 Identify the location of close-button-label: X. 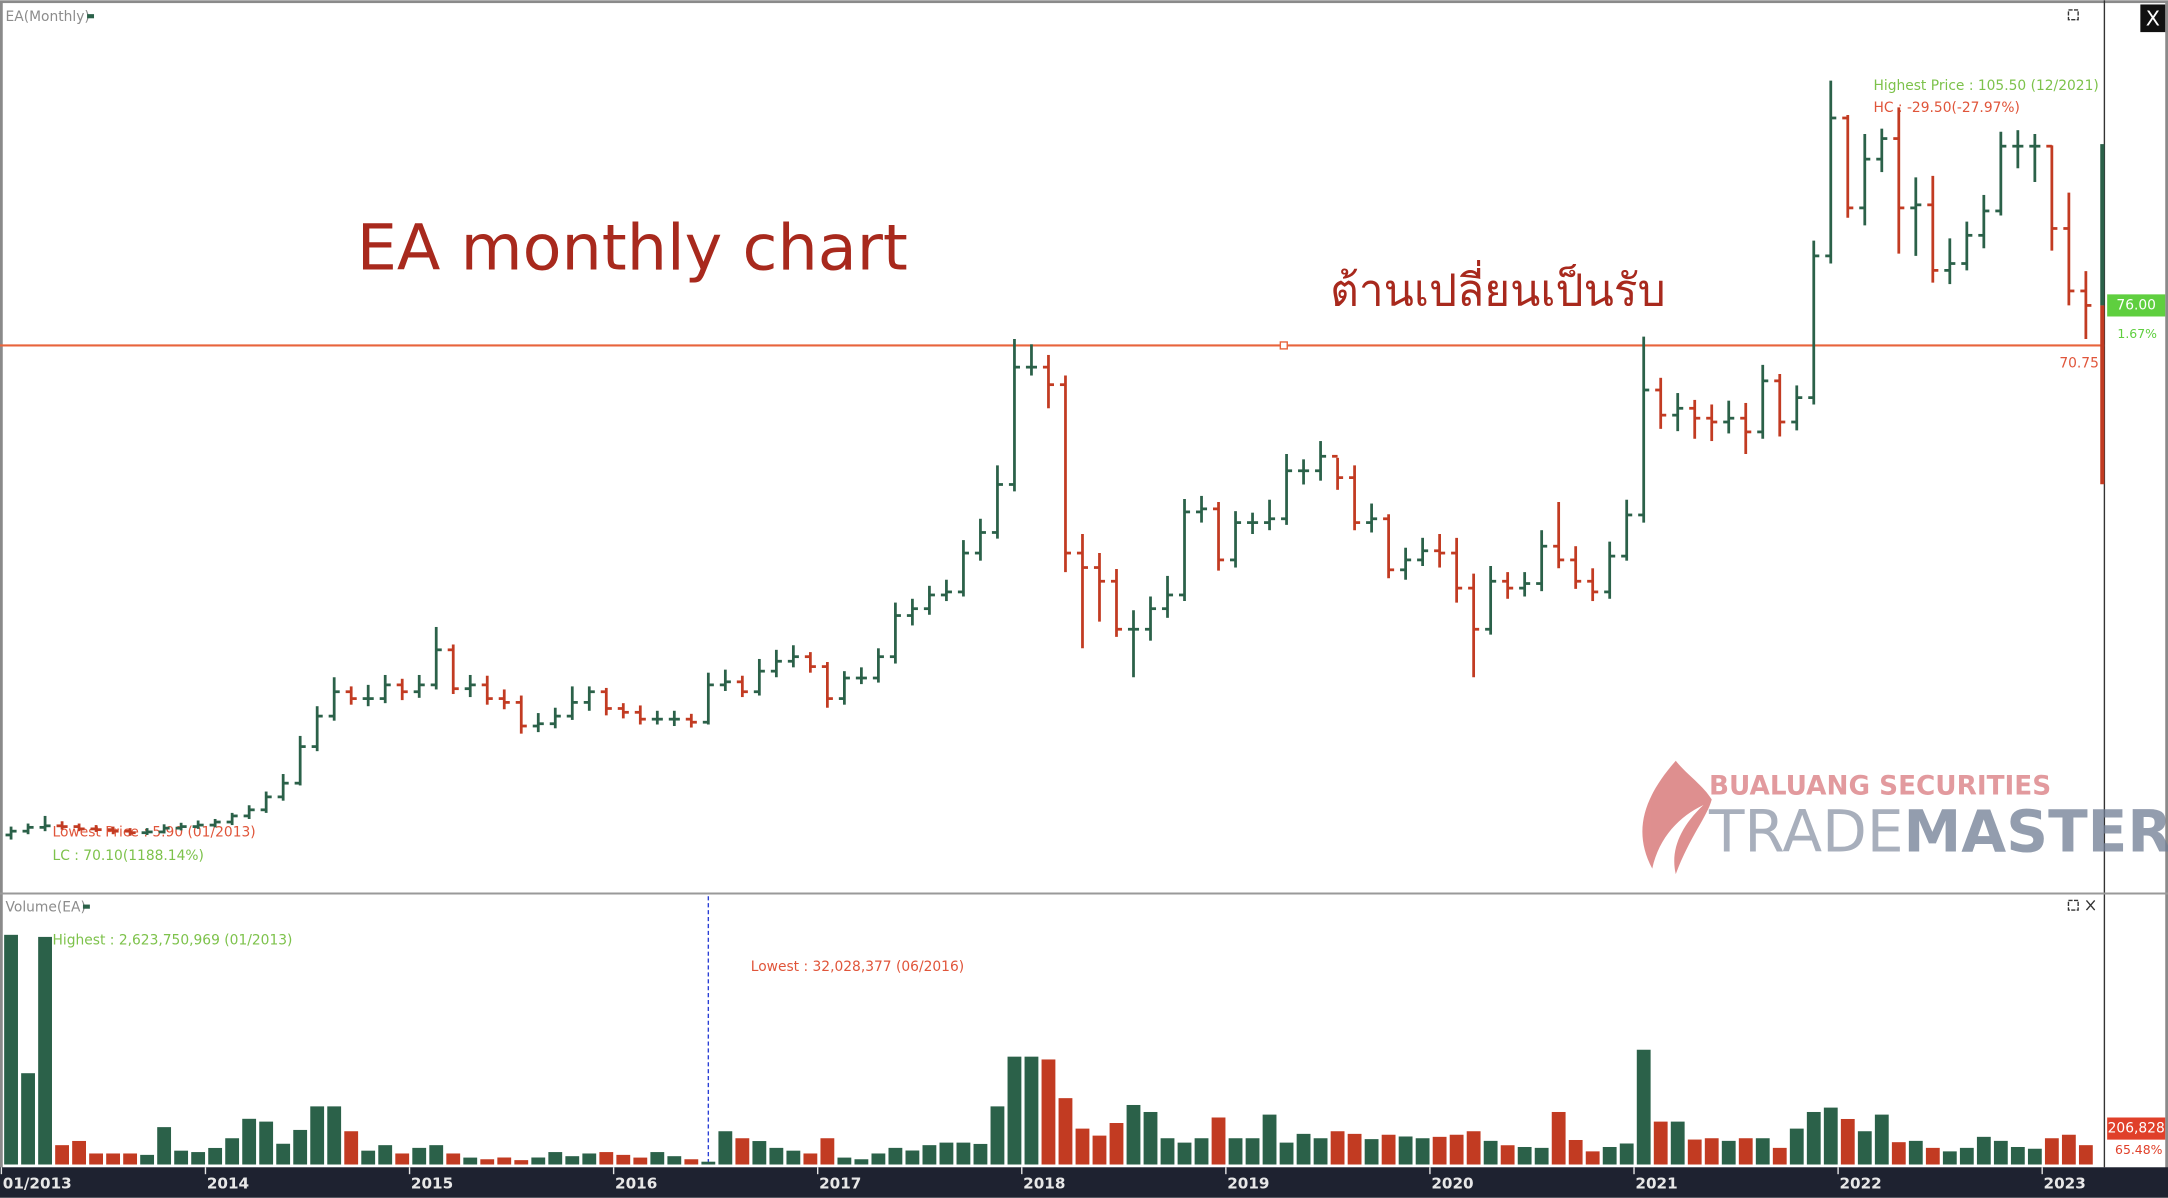
(2153, 19).